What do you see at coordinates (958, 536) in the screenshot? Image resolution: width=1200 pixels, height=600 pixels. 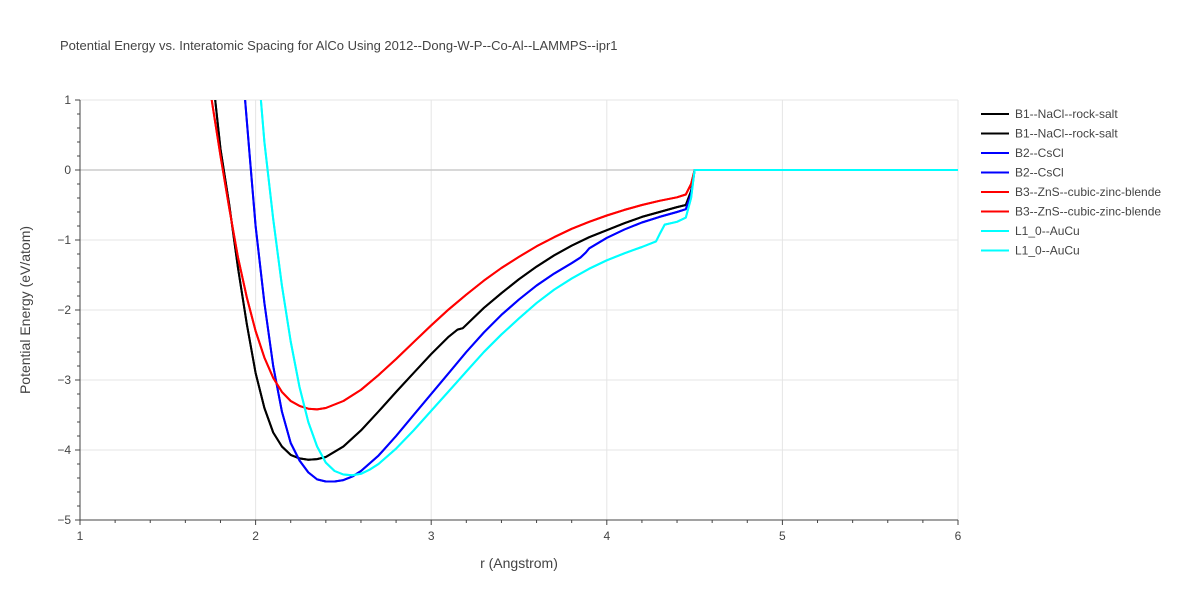 I see `x-tick-label: 6` at bounding box center [958, 536].